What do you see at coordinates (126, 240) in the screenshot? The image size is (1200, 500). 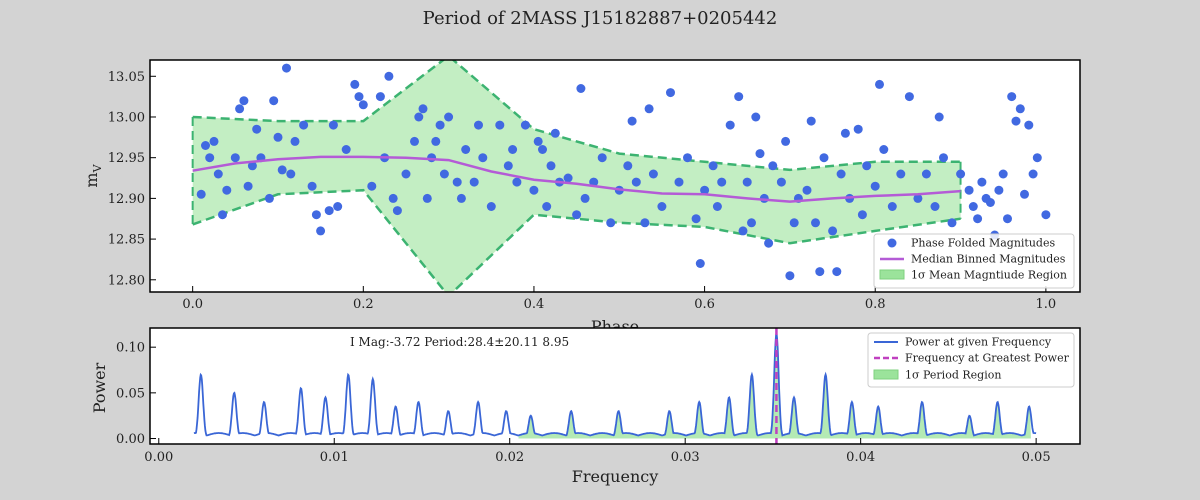 I see `phase-y-tick-label: 12.85` at bounding box center [126, 240].